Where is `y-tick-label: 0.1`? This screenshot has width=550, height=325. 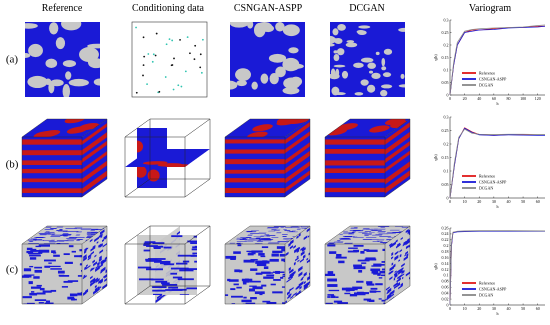
y-tick-label: 0.1 is located at coordinates (446, 275).